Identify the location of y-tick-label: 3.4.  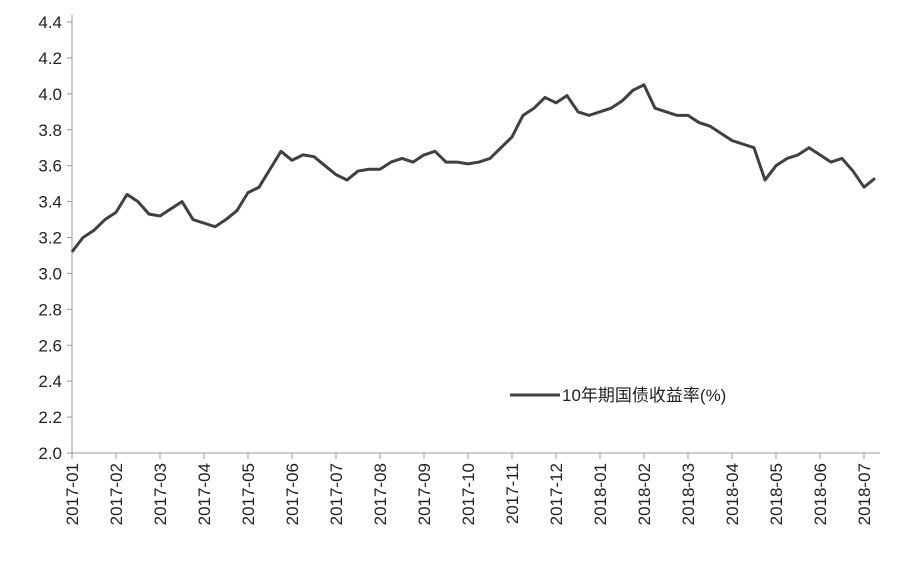
(50, 202).